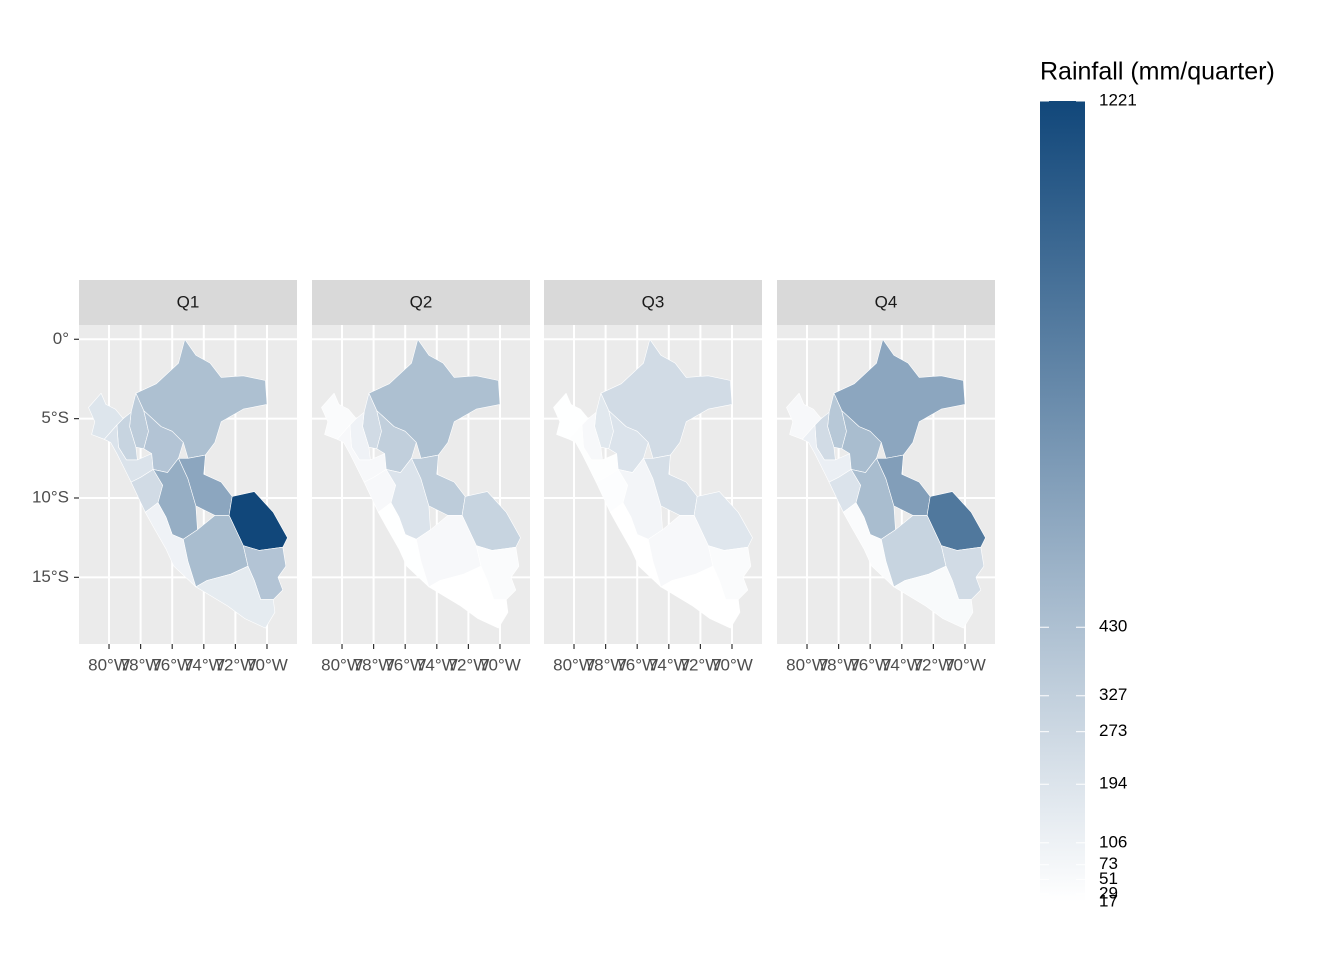 This screenshot has height=960, width=1344. Describe the element at coordinates (61, 338) in the screenshot. I see `y-tick-label: 0°` at that location.